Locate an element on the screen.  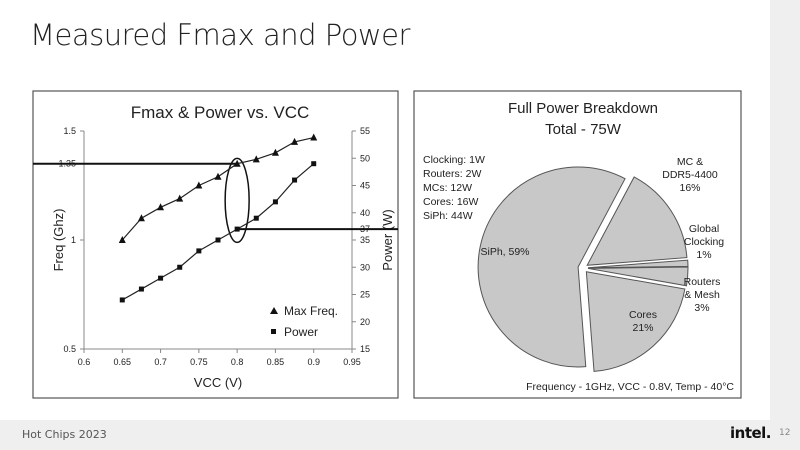
y2-tick-label: 55 is located at coordinates (365, 131).